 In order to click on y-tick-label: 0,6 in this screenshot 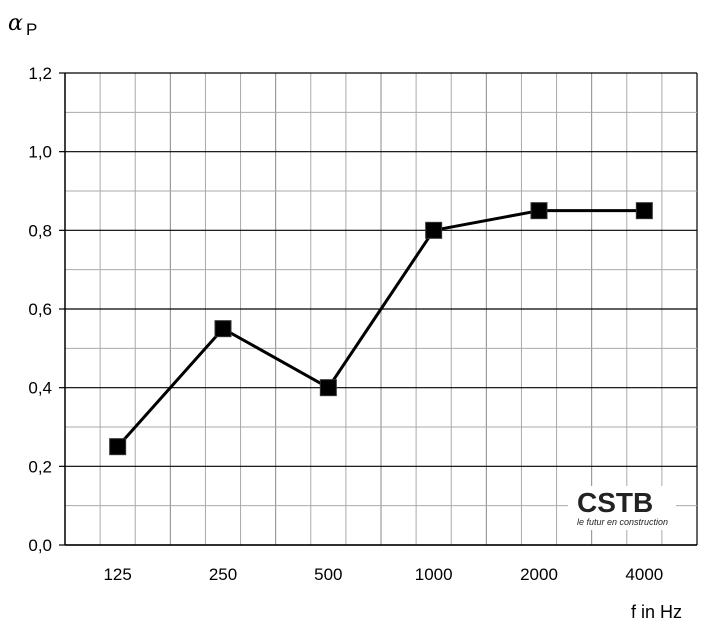, I will do `click(40, 309)`.